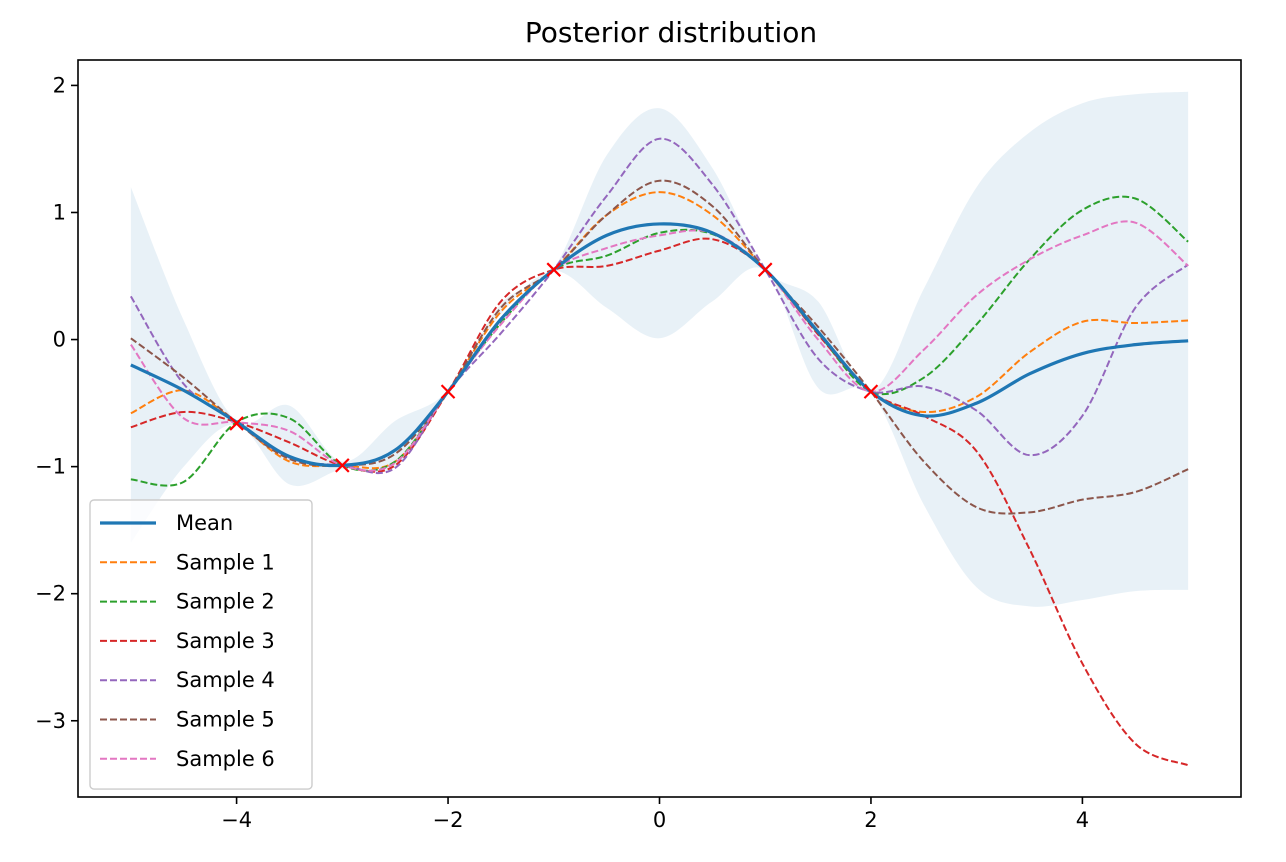 This screenshot has height=862, width=1286. I want to click on y-tick-label: 0, so click(59, 340).